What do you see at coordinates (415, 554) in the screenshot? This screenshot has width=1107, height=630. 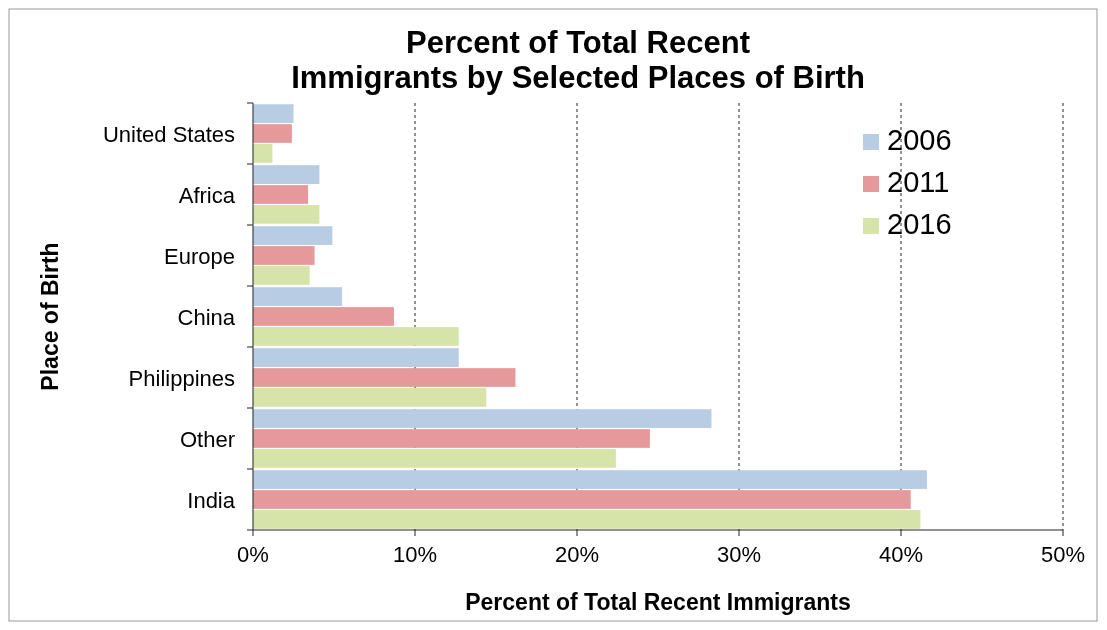 I see `x-tick-label: 10%` at bounding box center [415, 554].